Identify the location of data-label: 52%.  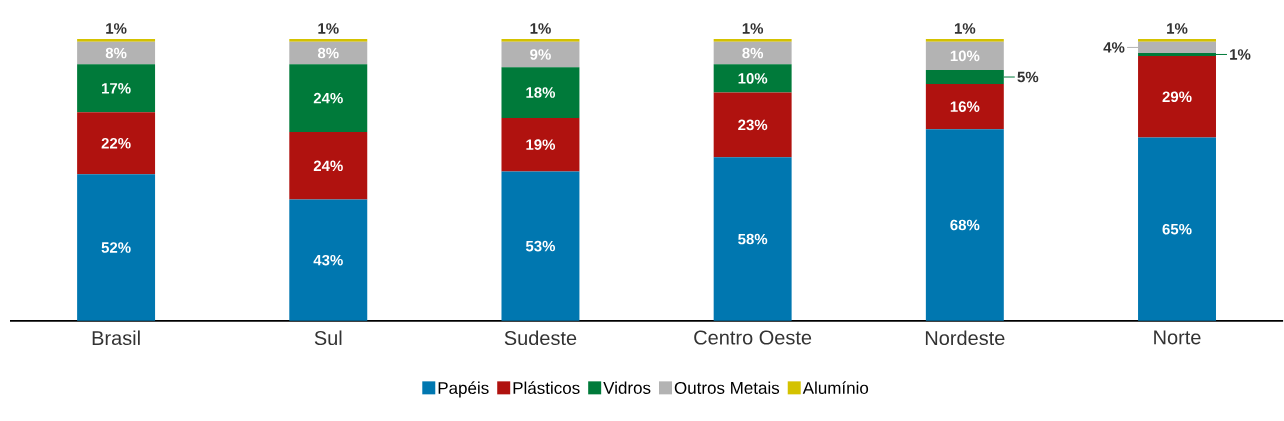
(116, 247).